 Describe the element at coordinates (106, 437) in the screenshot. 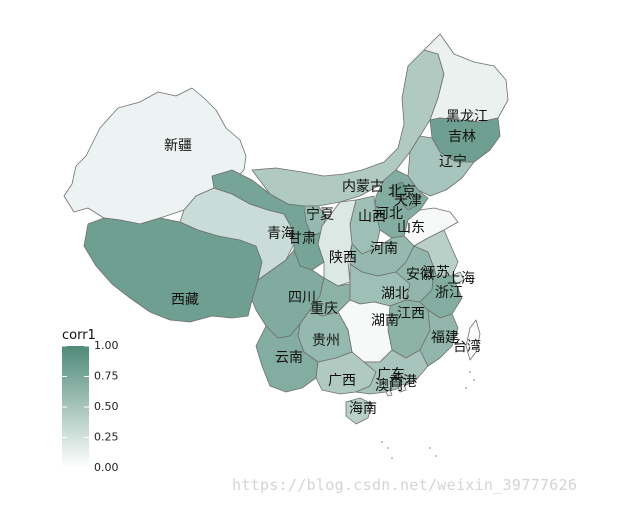

I see `legend-tick-label: 0.25` at that location.